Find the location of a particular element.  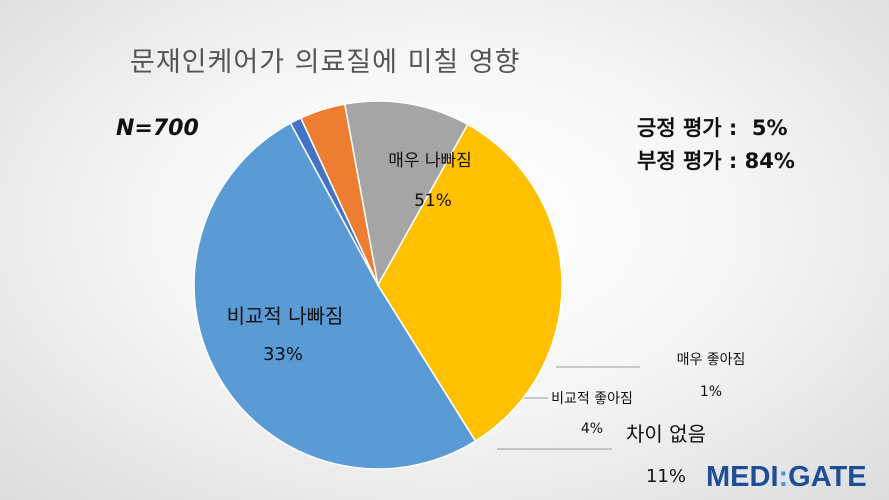

slice-label-2: 매우 좋아짐 is located at coordinates (711, 360).